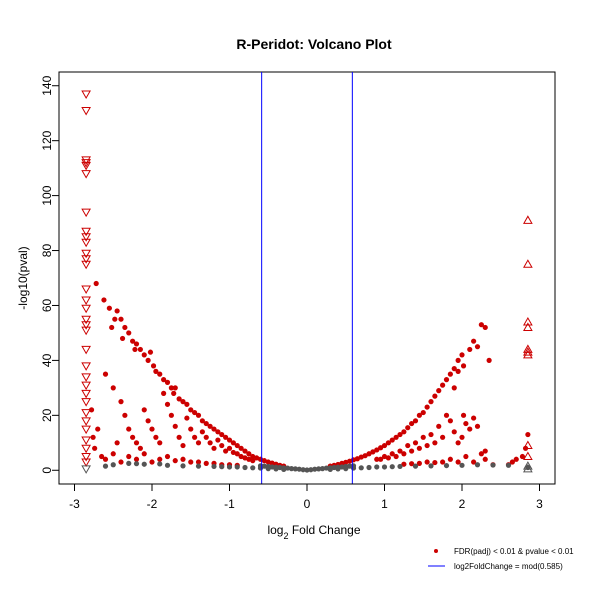  Describe the element at coordinates (307, 504) in the screenshot. I see `x-tick-label: 0` at that location.